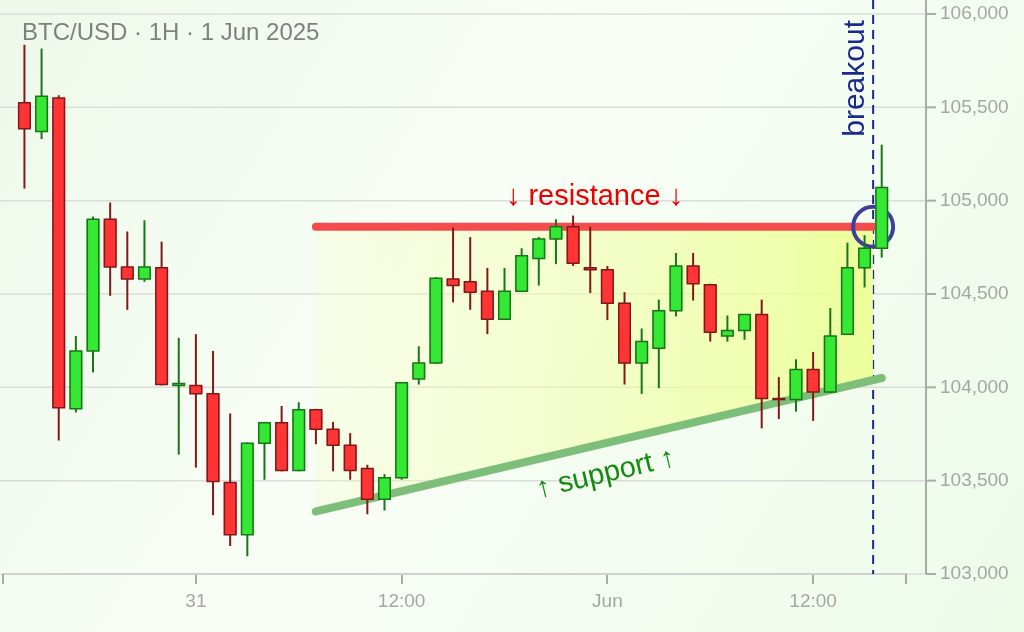 This screenshot has height=632, width=1024. I want to click on y-tick-label: 104,000, so click(974, 386).